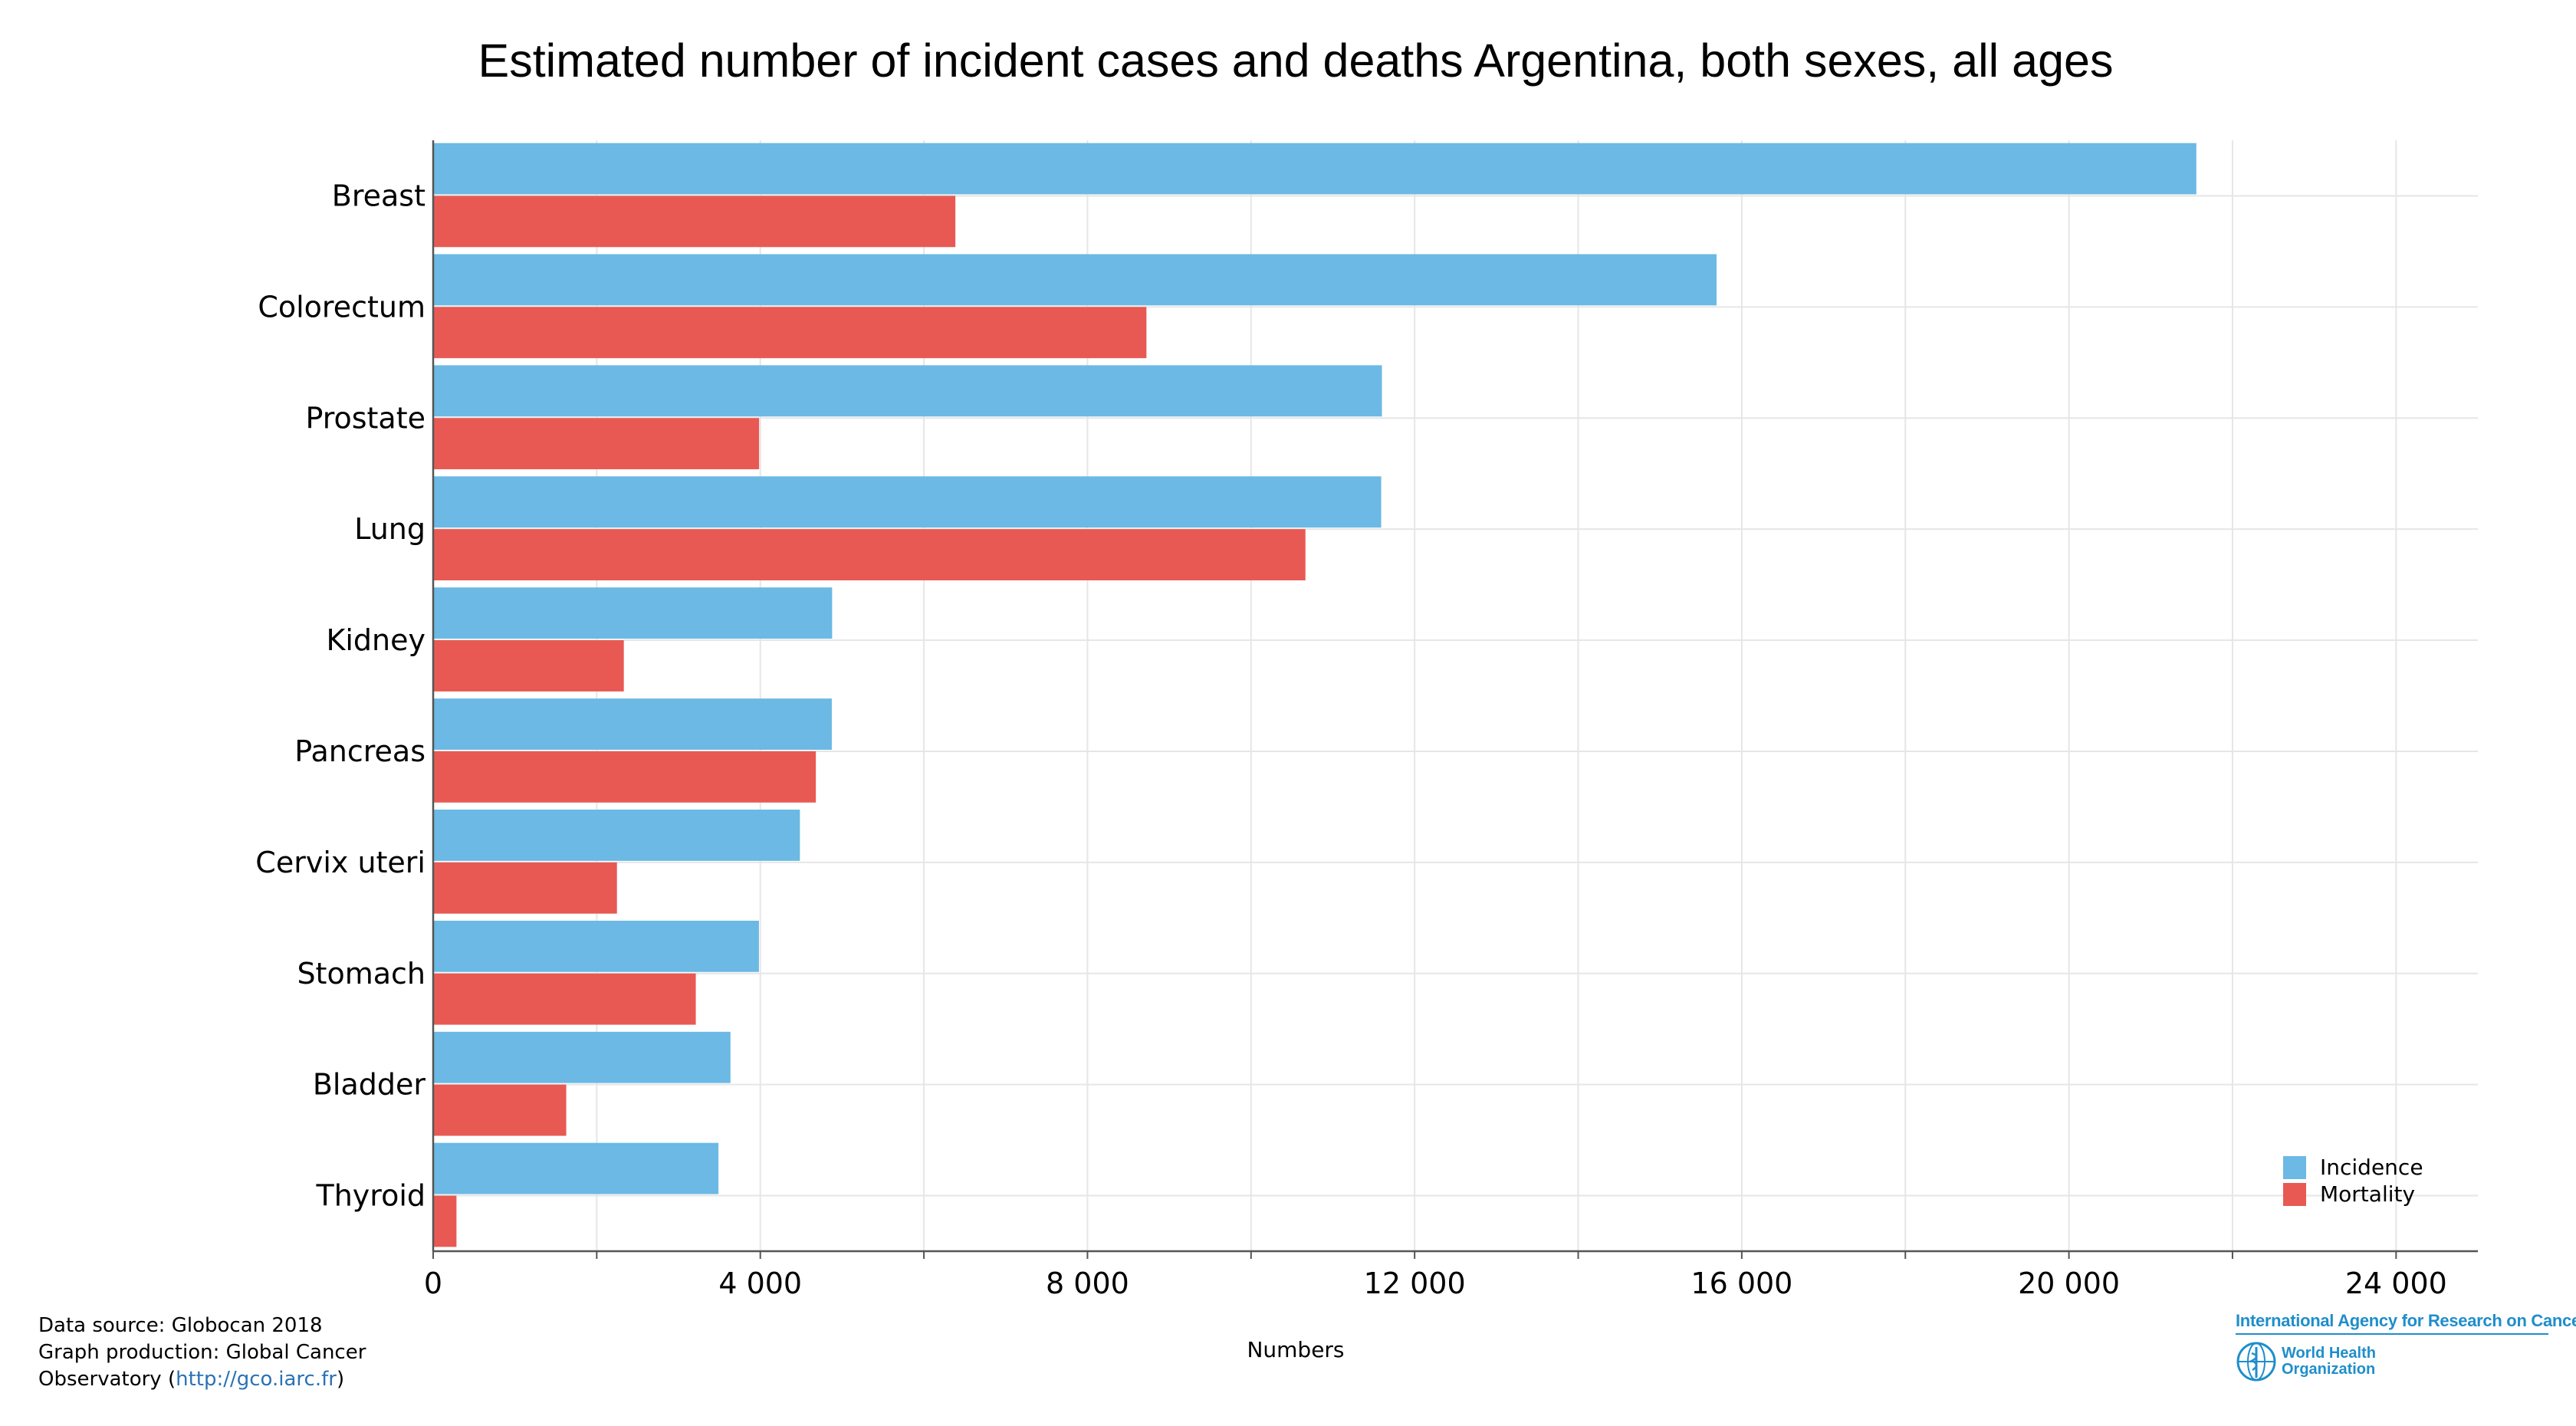 The image size is (2576, 1426). I want to click on bar-incidence-bladder, so click(582, 1057).